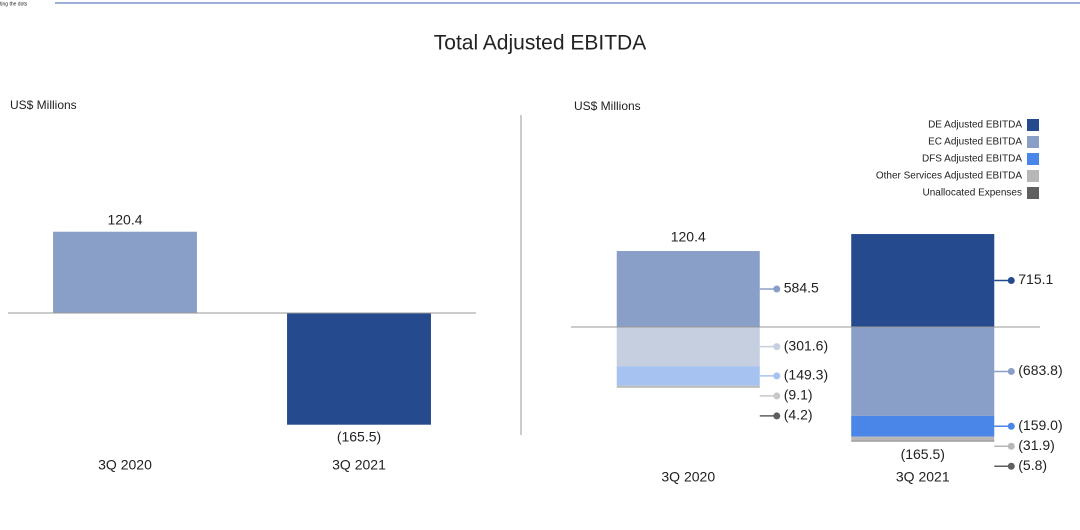  I want to click on value-label: (5.8), so click(1032, 465).